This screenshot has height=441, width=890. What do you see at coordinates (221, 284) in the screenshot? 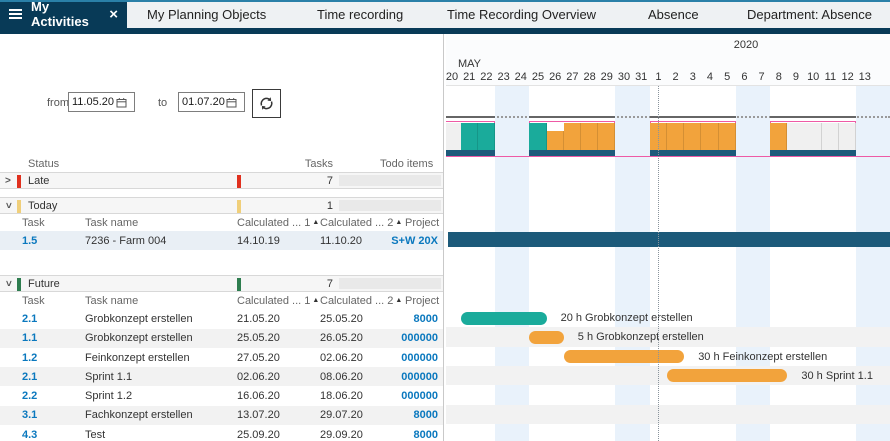
I see `group-row-future: > Future 7` at bounding box center [221, 284].